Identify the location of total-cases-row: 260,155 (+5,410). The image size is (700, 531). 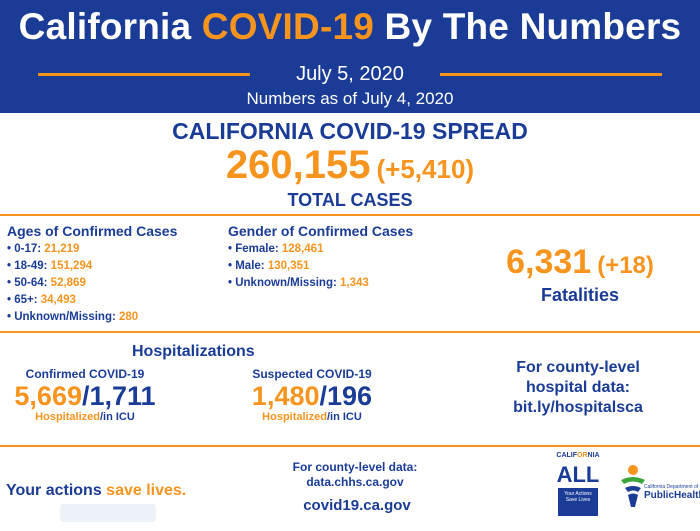
(350, 165).